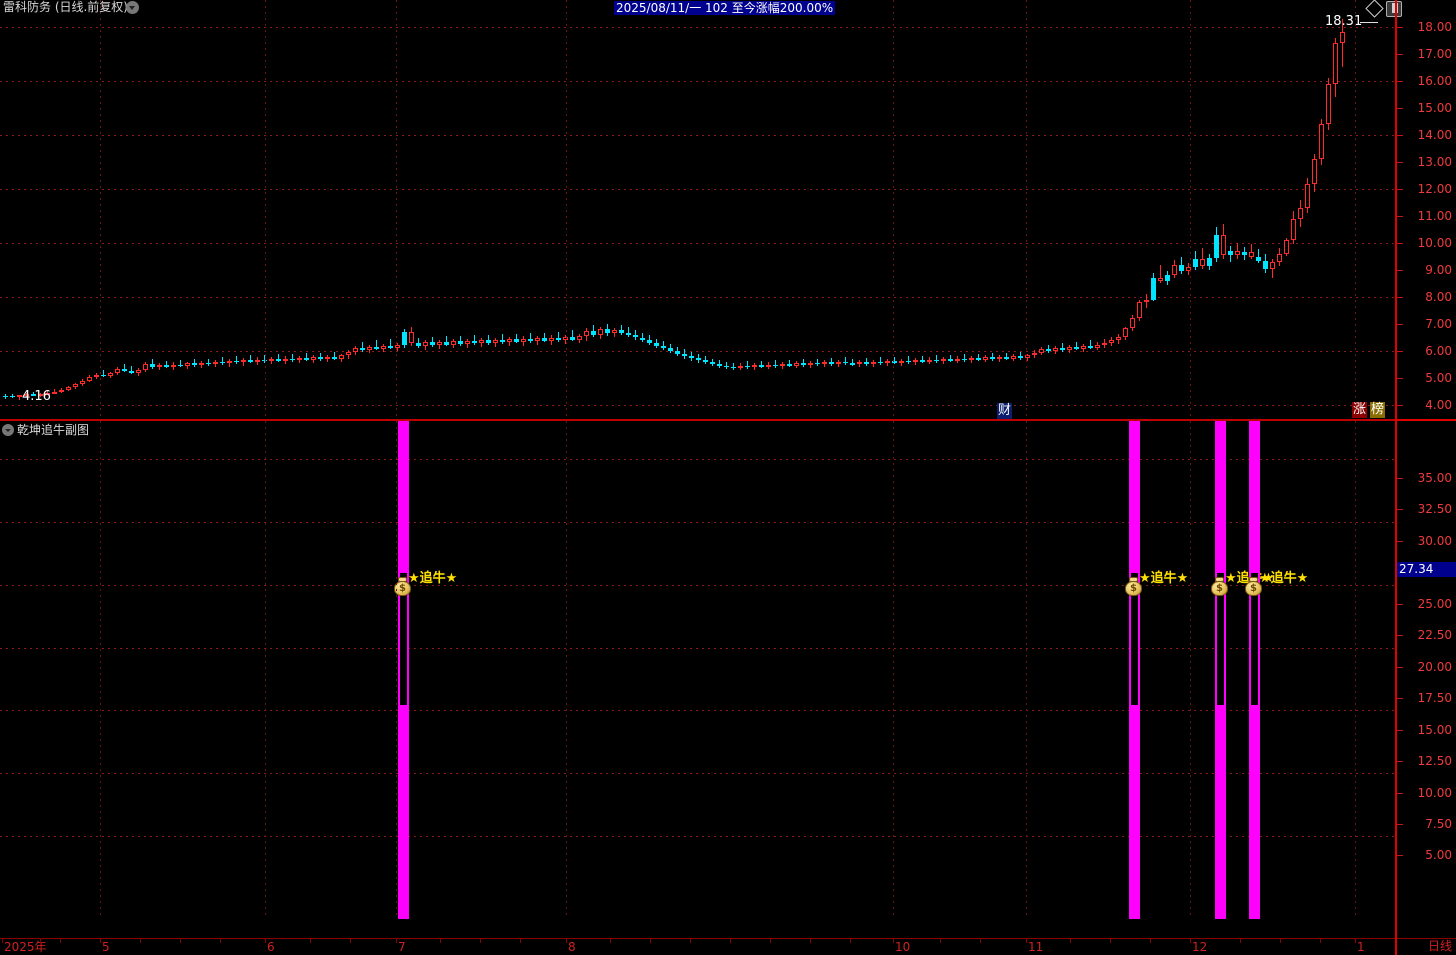  I want to click on price-axis-label: 15.00, so click(1434, 108).